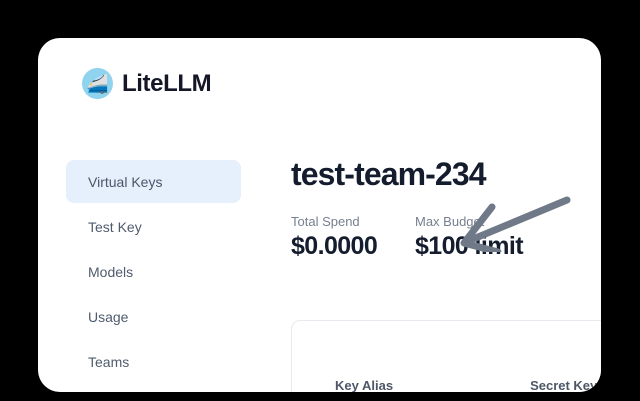 Image resolution: width=640 pixels, height=401 pixels. What do you see at coordinates (450, 221) in the screenshot?
I see `stat-label: Max Budget` at bounding box center [450, 221].